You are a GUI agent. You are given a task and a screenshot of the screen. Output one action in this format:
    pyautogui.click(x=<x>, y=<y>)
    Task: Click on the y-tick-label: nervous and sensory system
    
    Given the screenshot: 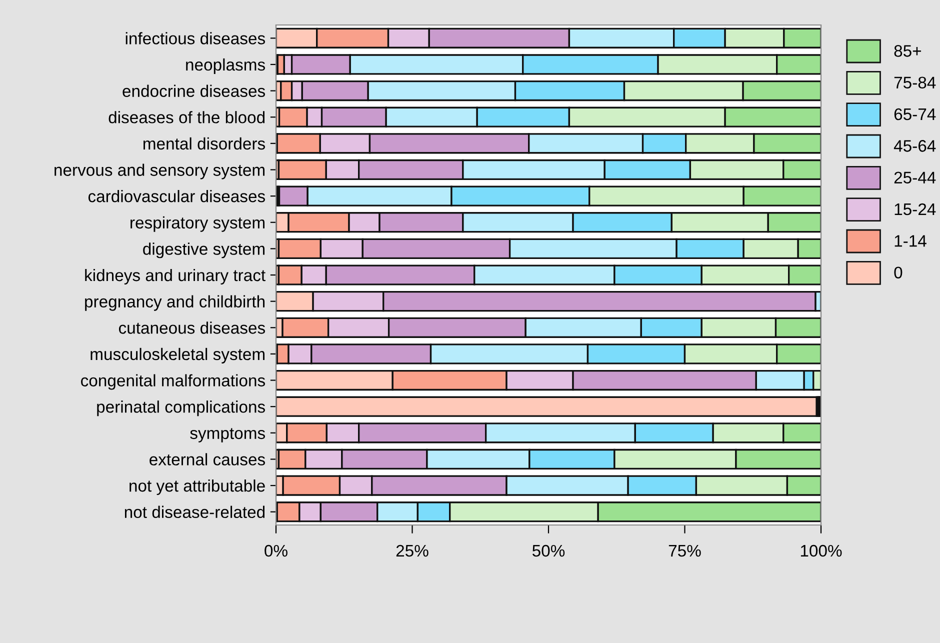 What is the action you would take?
    pyautogui.click(x=159, y=172)
    